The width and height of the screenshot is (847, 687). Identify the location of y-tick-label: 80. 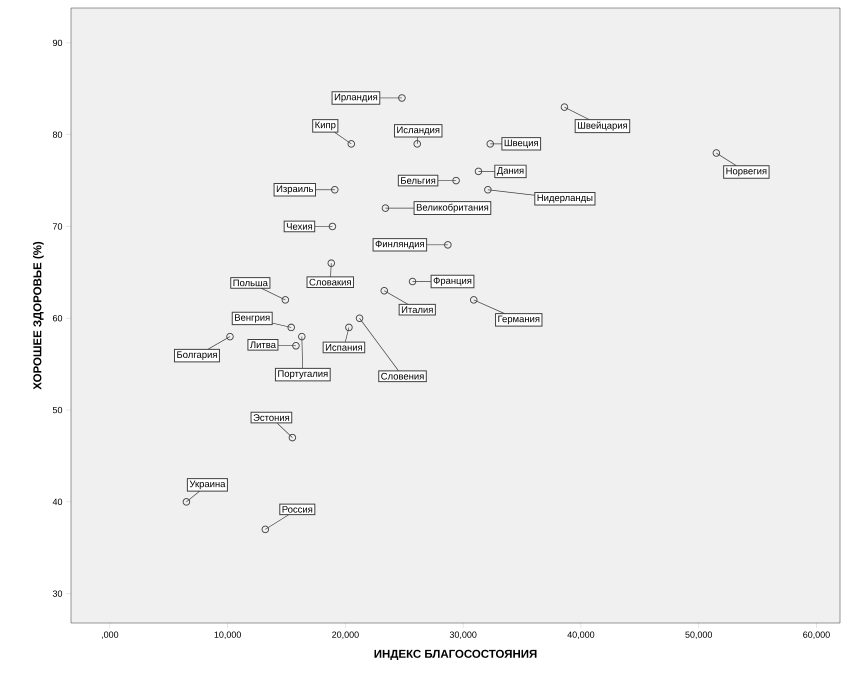
(57, 134).